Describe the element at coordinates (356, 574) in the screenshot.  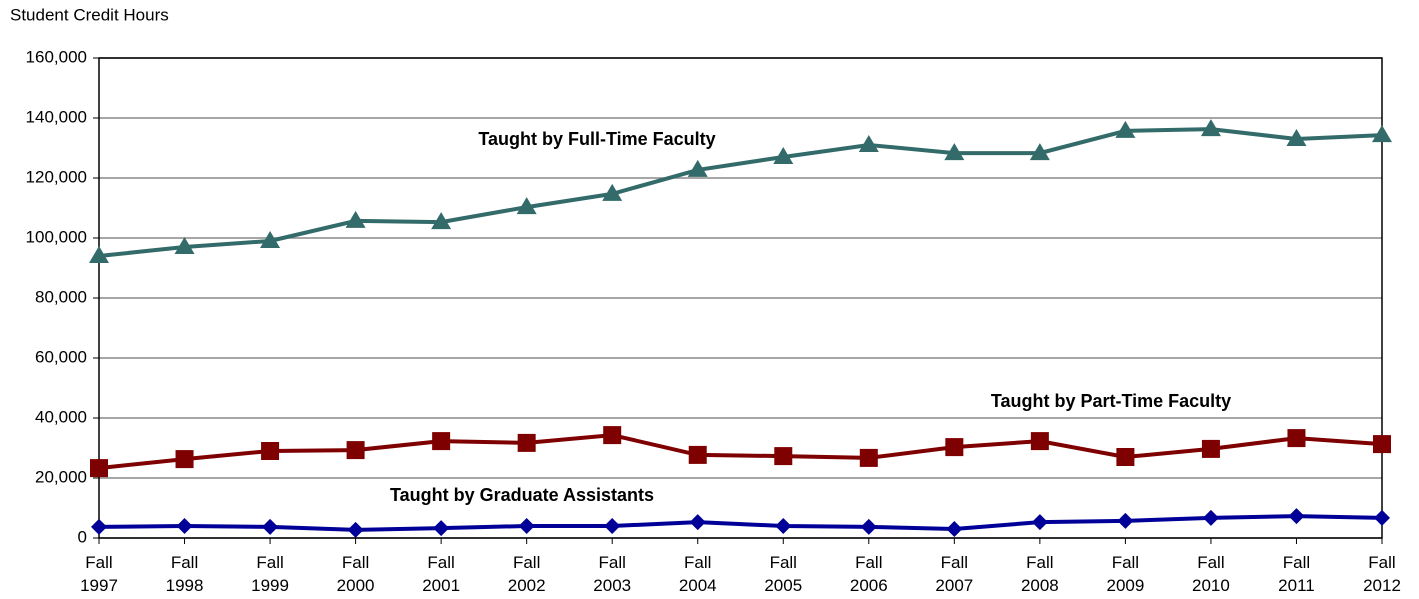
I see `x-tick-label: Fall 2000` at that location.